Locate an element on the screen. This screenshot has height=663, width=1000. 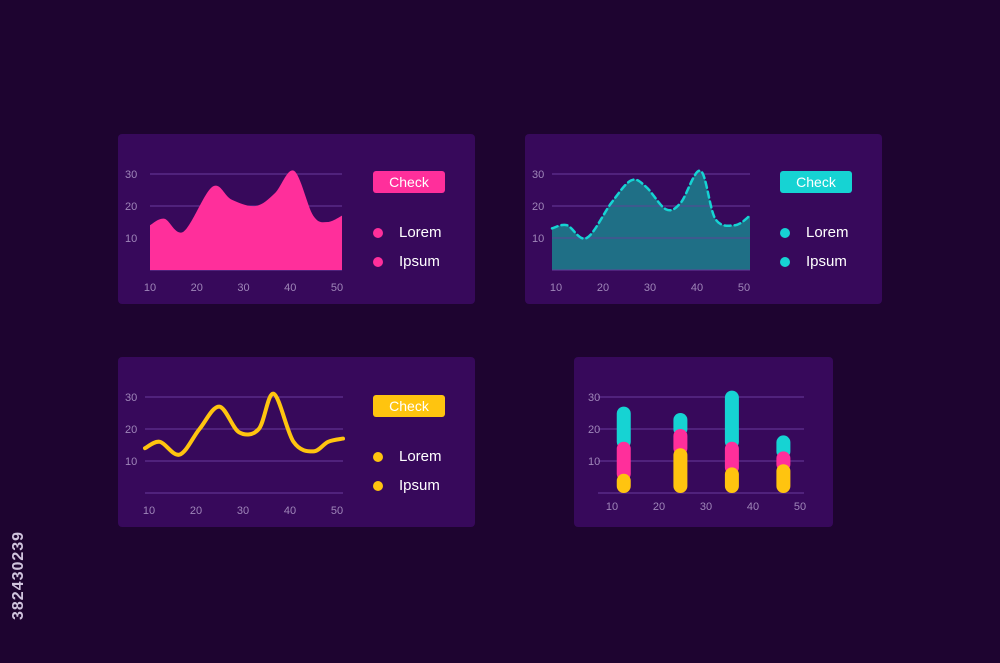
area-outline is located at coordinates (651, 204).